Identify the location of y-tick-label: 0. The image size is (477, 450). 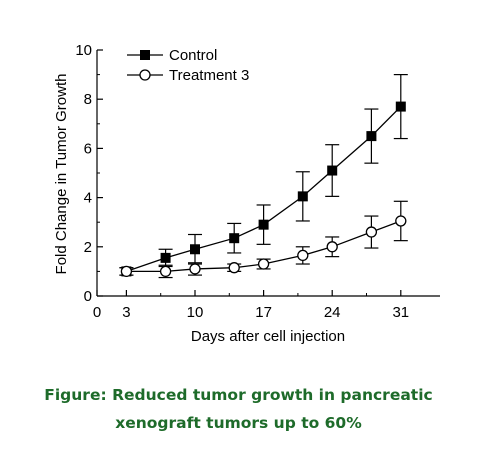
(88, 296).